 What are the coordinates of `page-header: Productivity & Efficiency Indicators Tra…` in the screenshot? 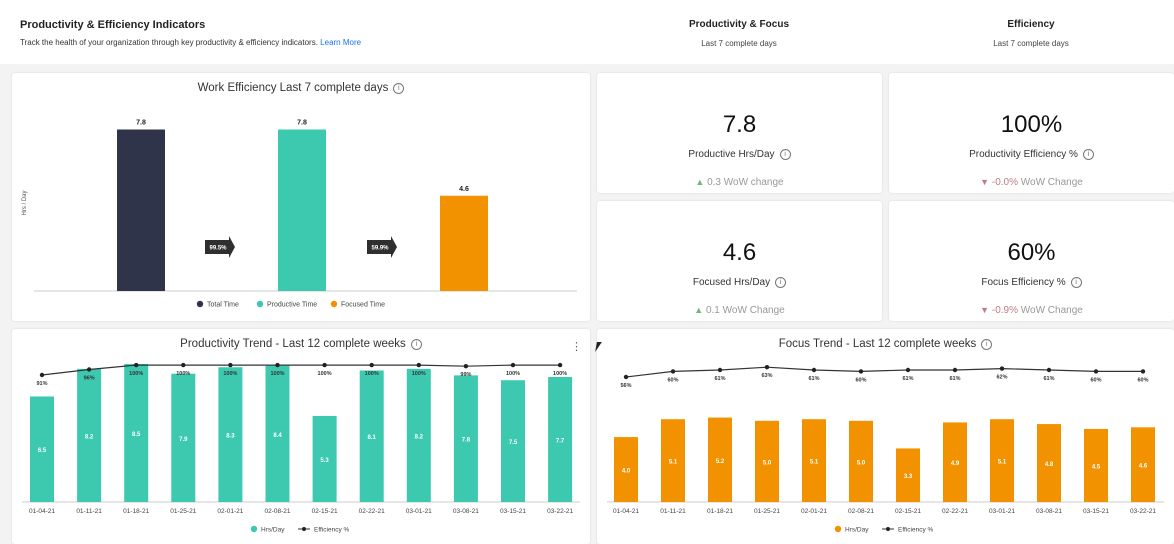 It's located at (587, 32).